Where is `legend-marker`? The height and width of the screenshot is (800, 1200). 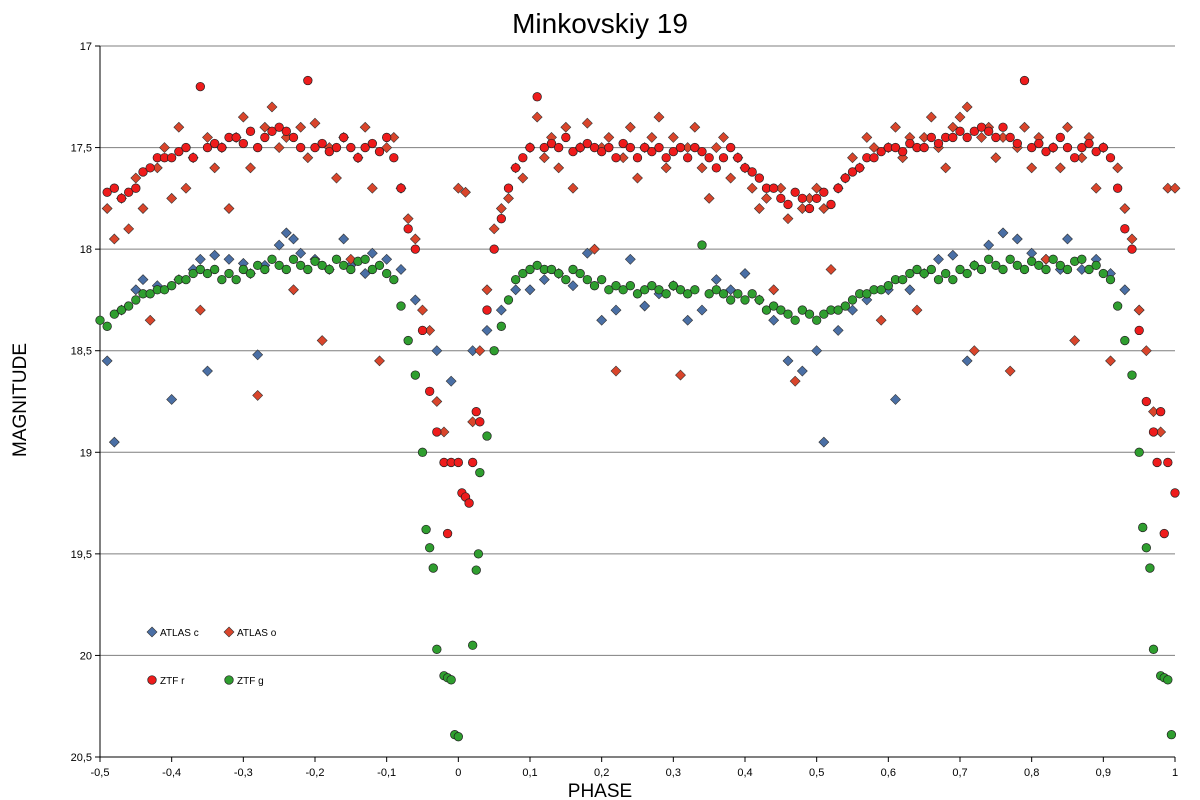
legend-marker is located at coordinates (229, 680).